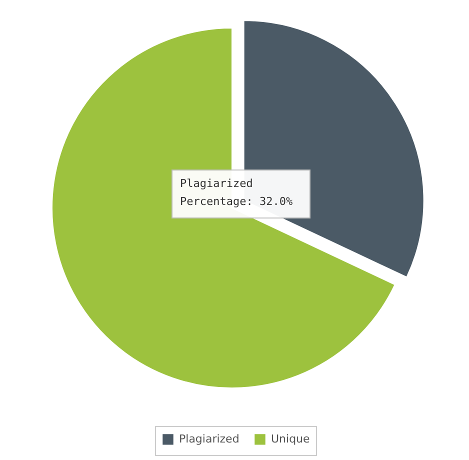  I want to click on text: Plagiarized Percentage: 32.0%, so click(236, 192).